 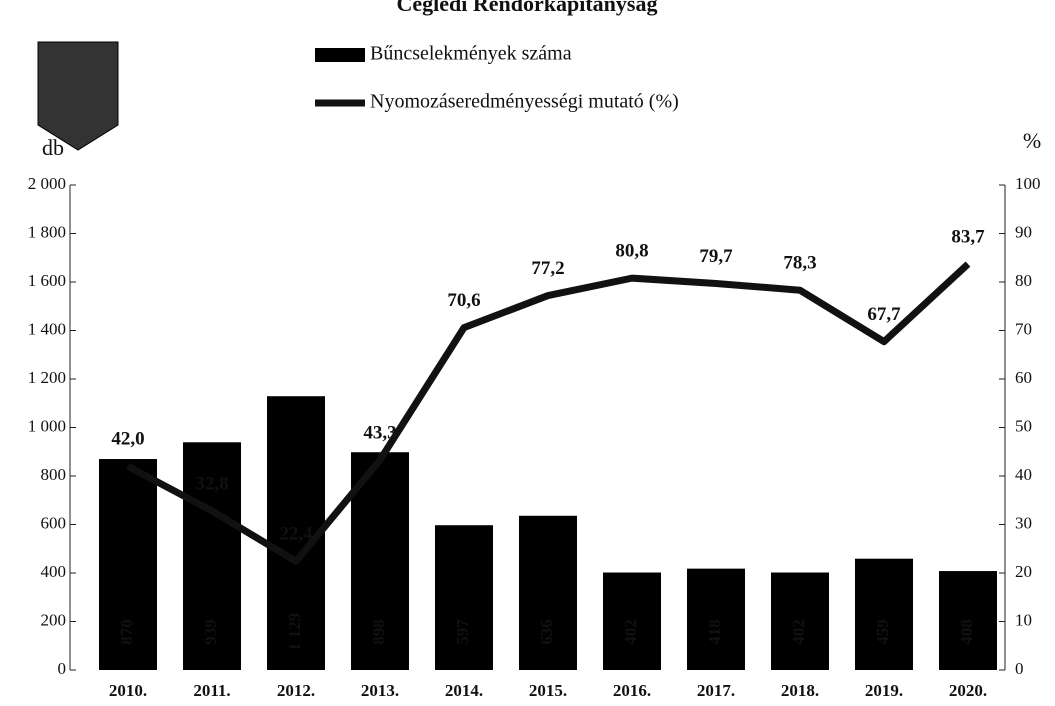 I want to click on y2-axis-label: %, so click(x=1032, y=140).